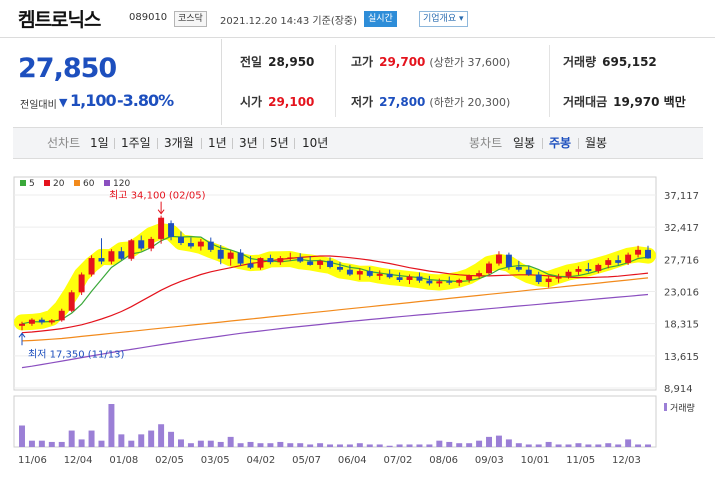 This screenshot has width=715, height=487. I want to click on x-tick-label: 12/03, so click(626, 460).